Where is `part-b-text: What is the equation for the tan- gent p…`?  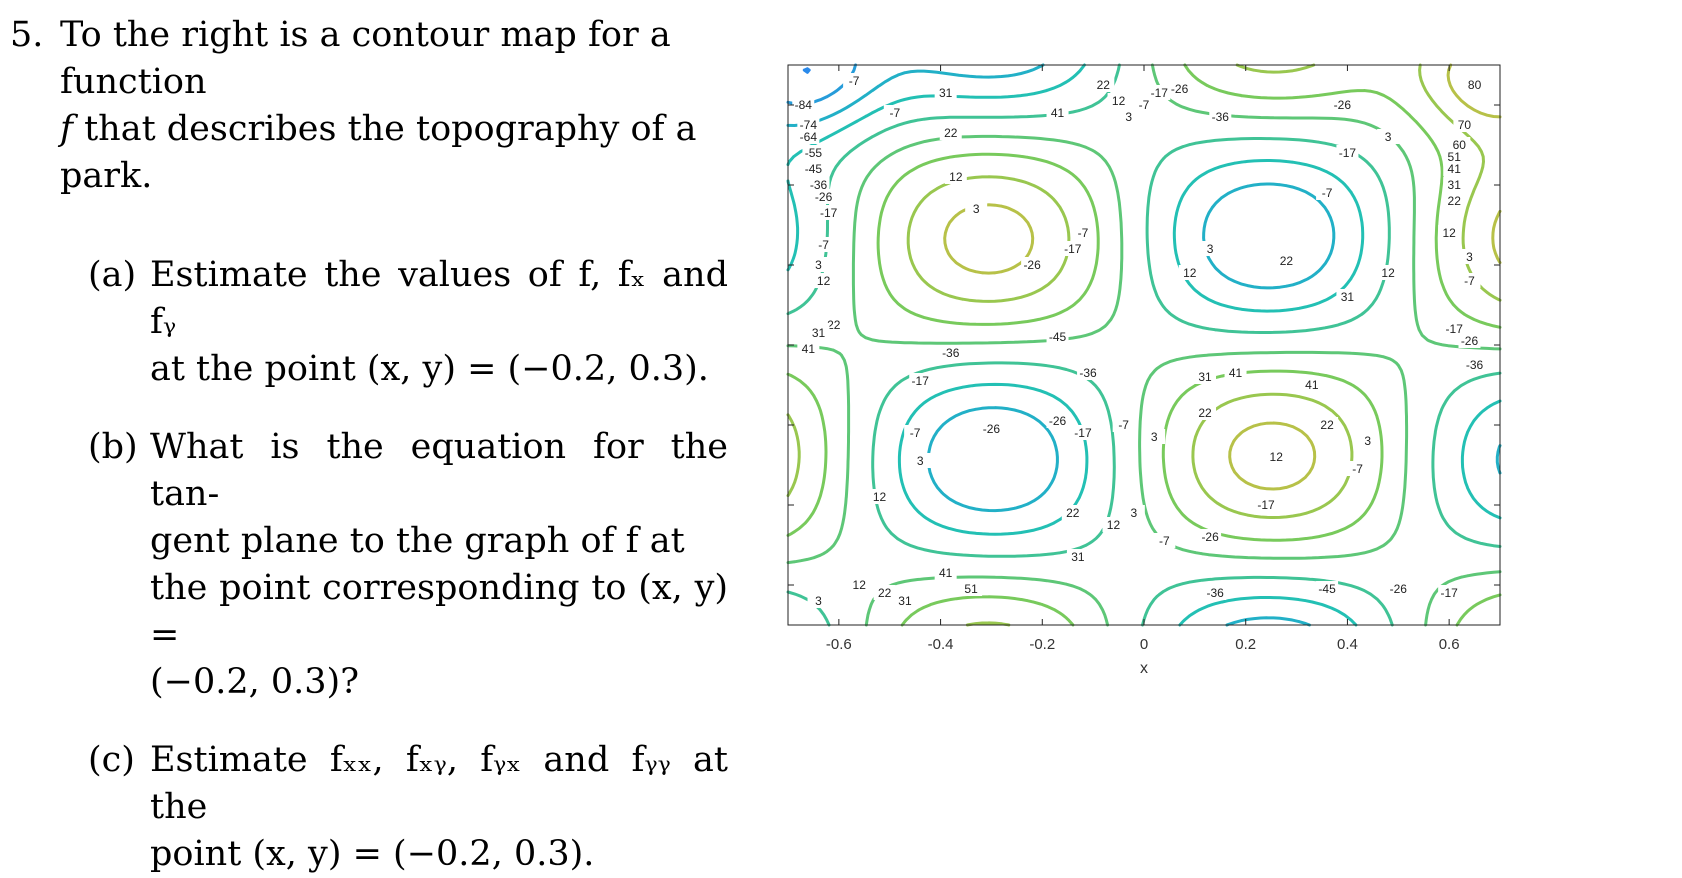
part-b-text: What is the equation for the tan- gent p… is located at coordinates (439, 565).